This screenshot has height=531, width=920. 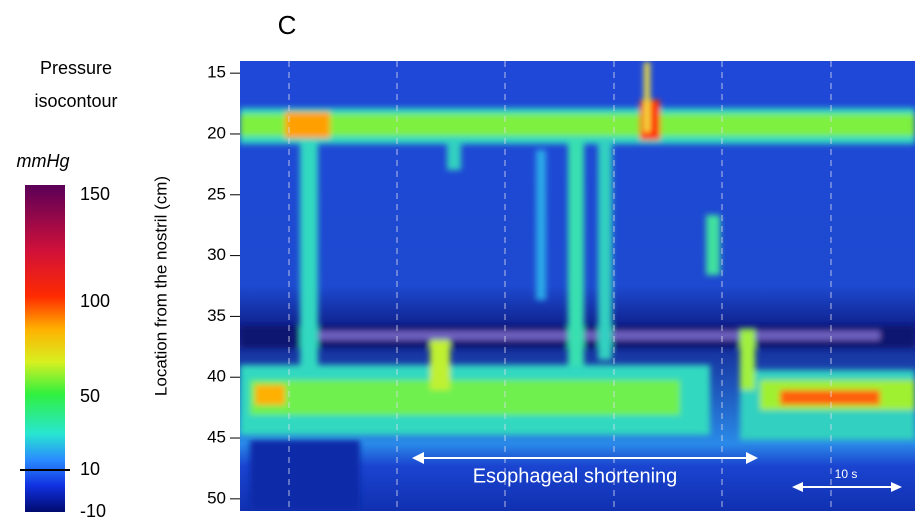 I want to click on colorbar-tick-label: 100, so click(x=95, y=301).